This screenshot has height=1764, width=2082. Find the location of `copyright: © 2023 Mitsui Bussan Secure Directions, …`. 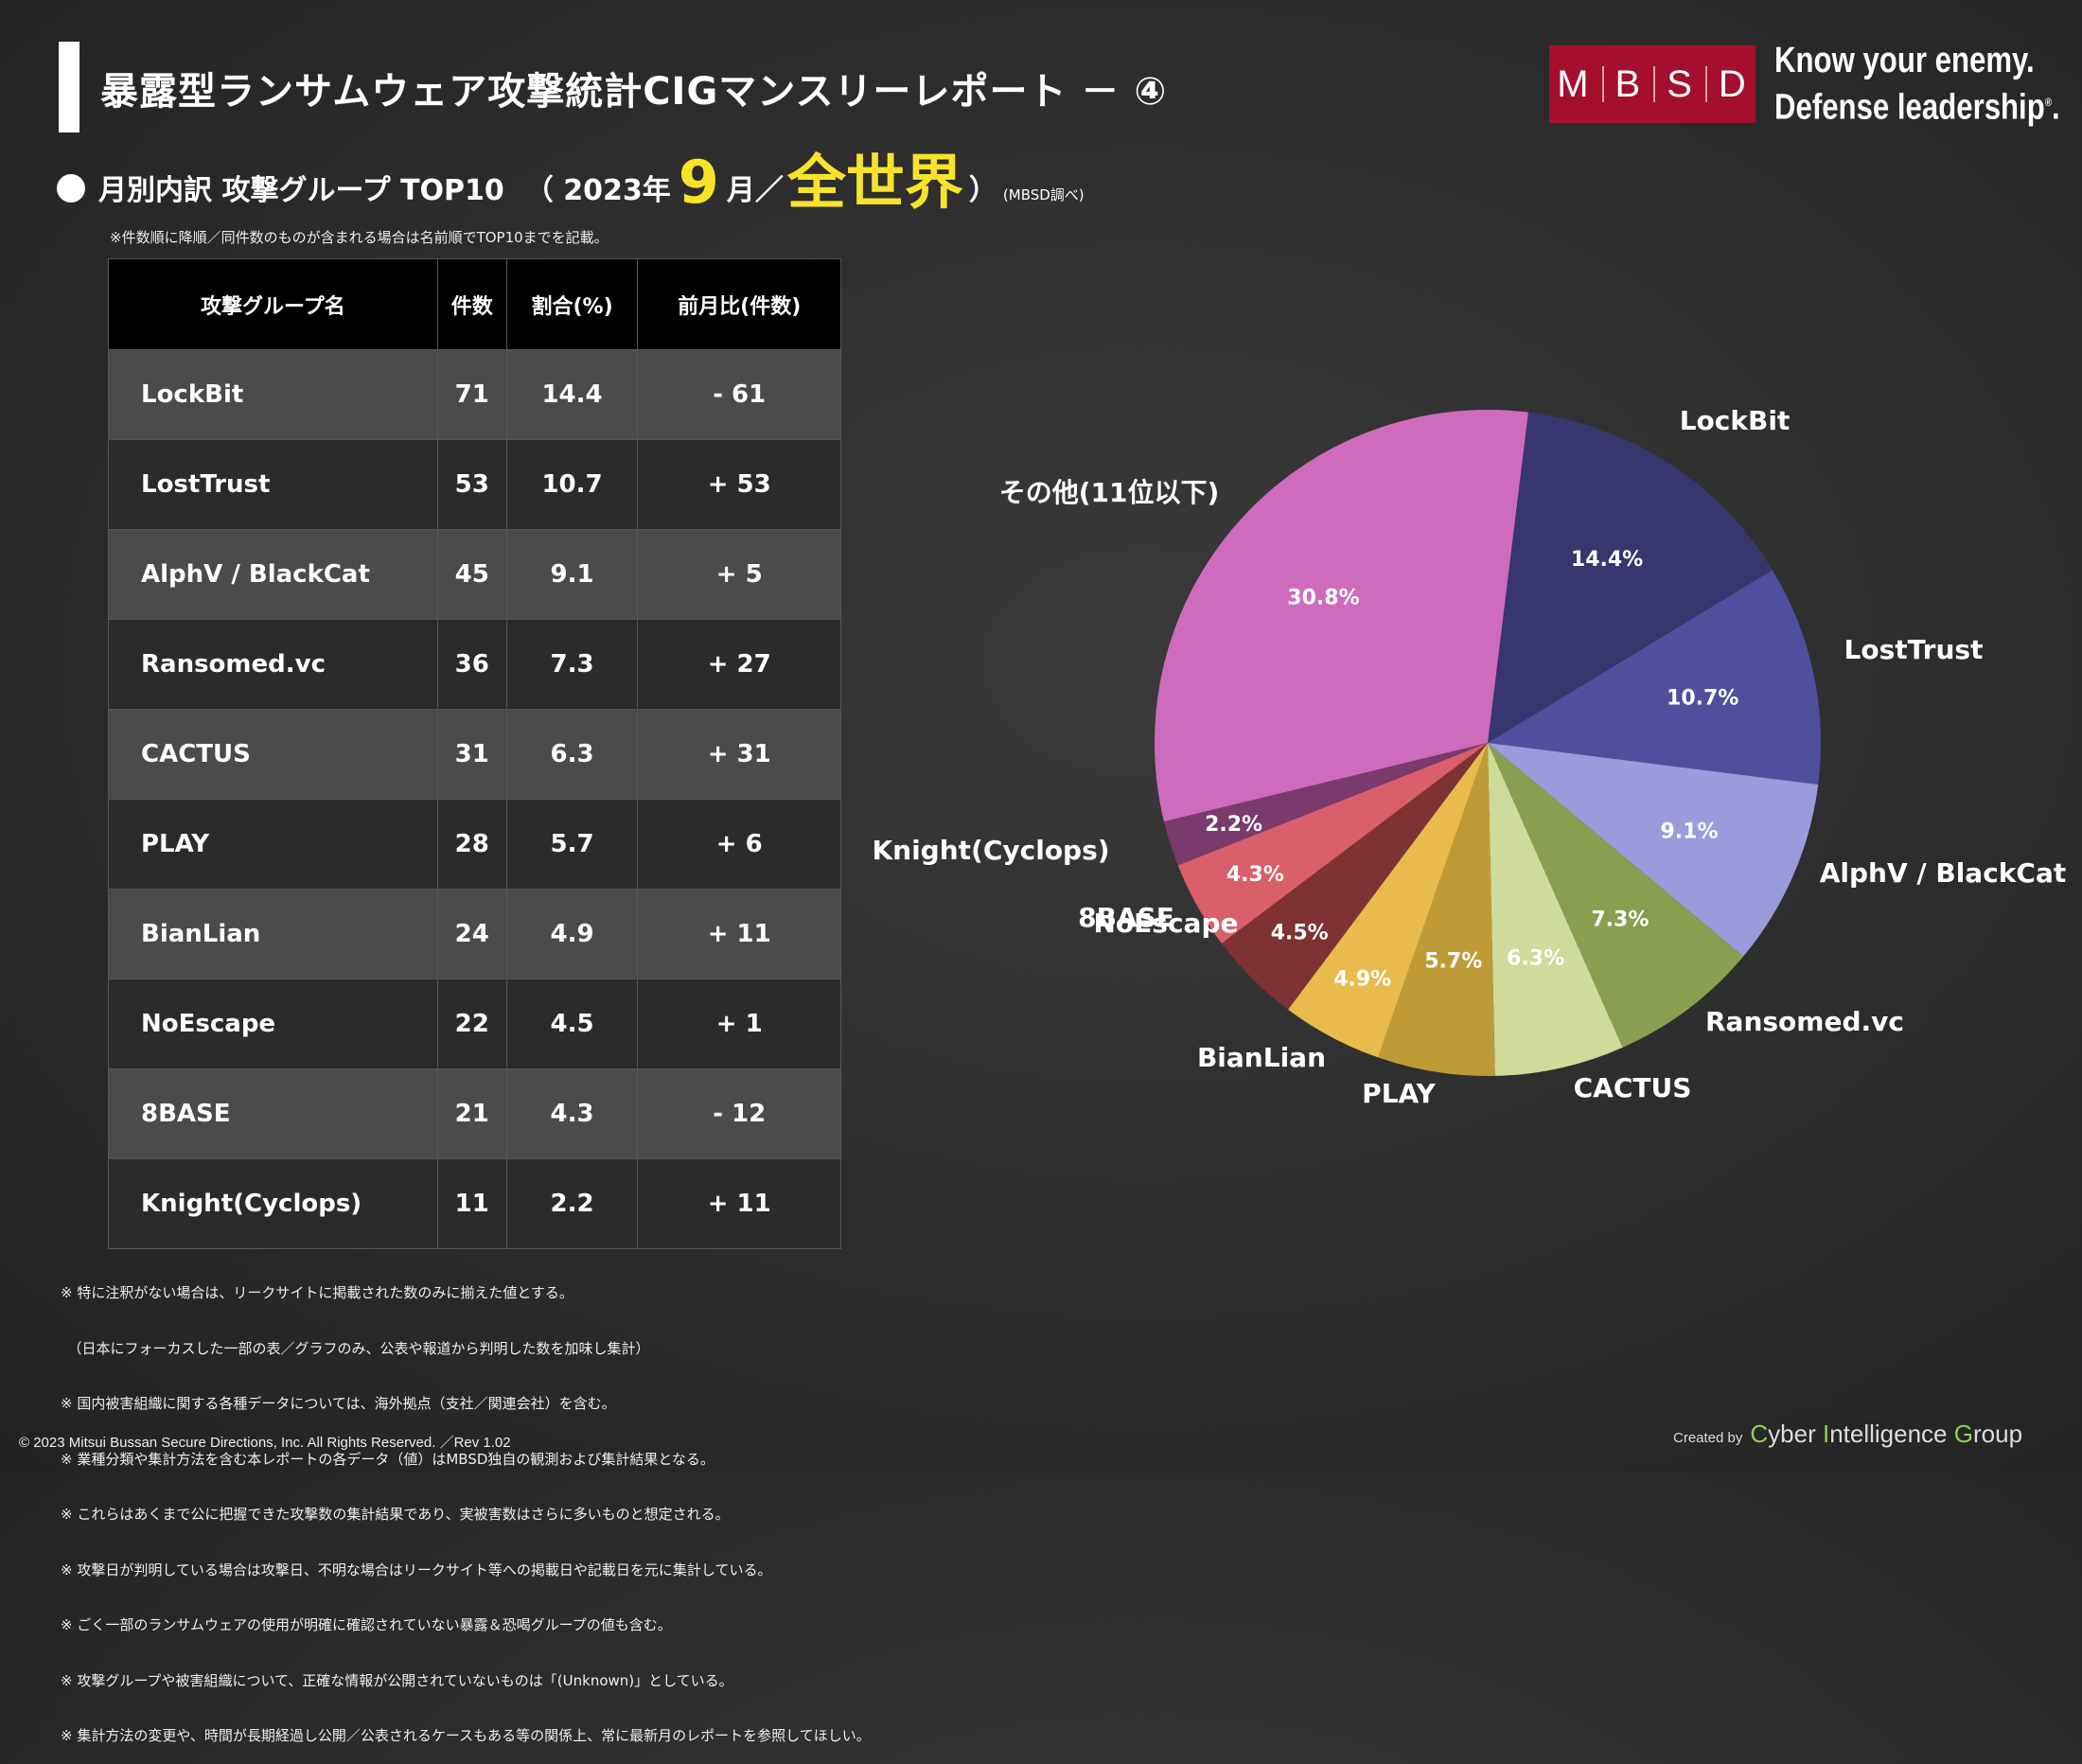

copyright: © 2023 Mitsui Bussan Secure Directions, … is located at coordinates (265, 1443).